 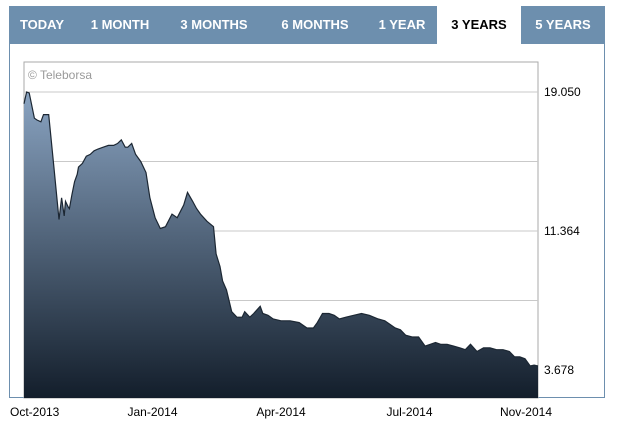 I want to click on y-tick-label: 19.050, so click(x=562, y=92).